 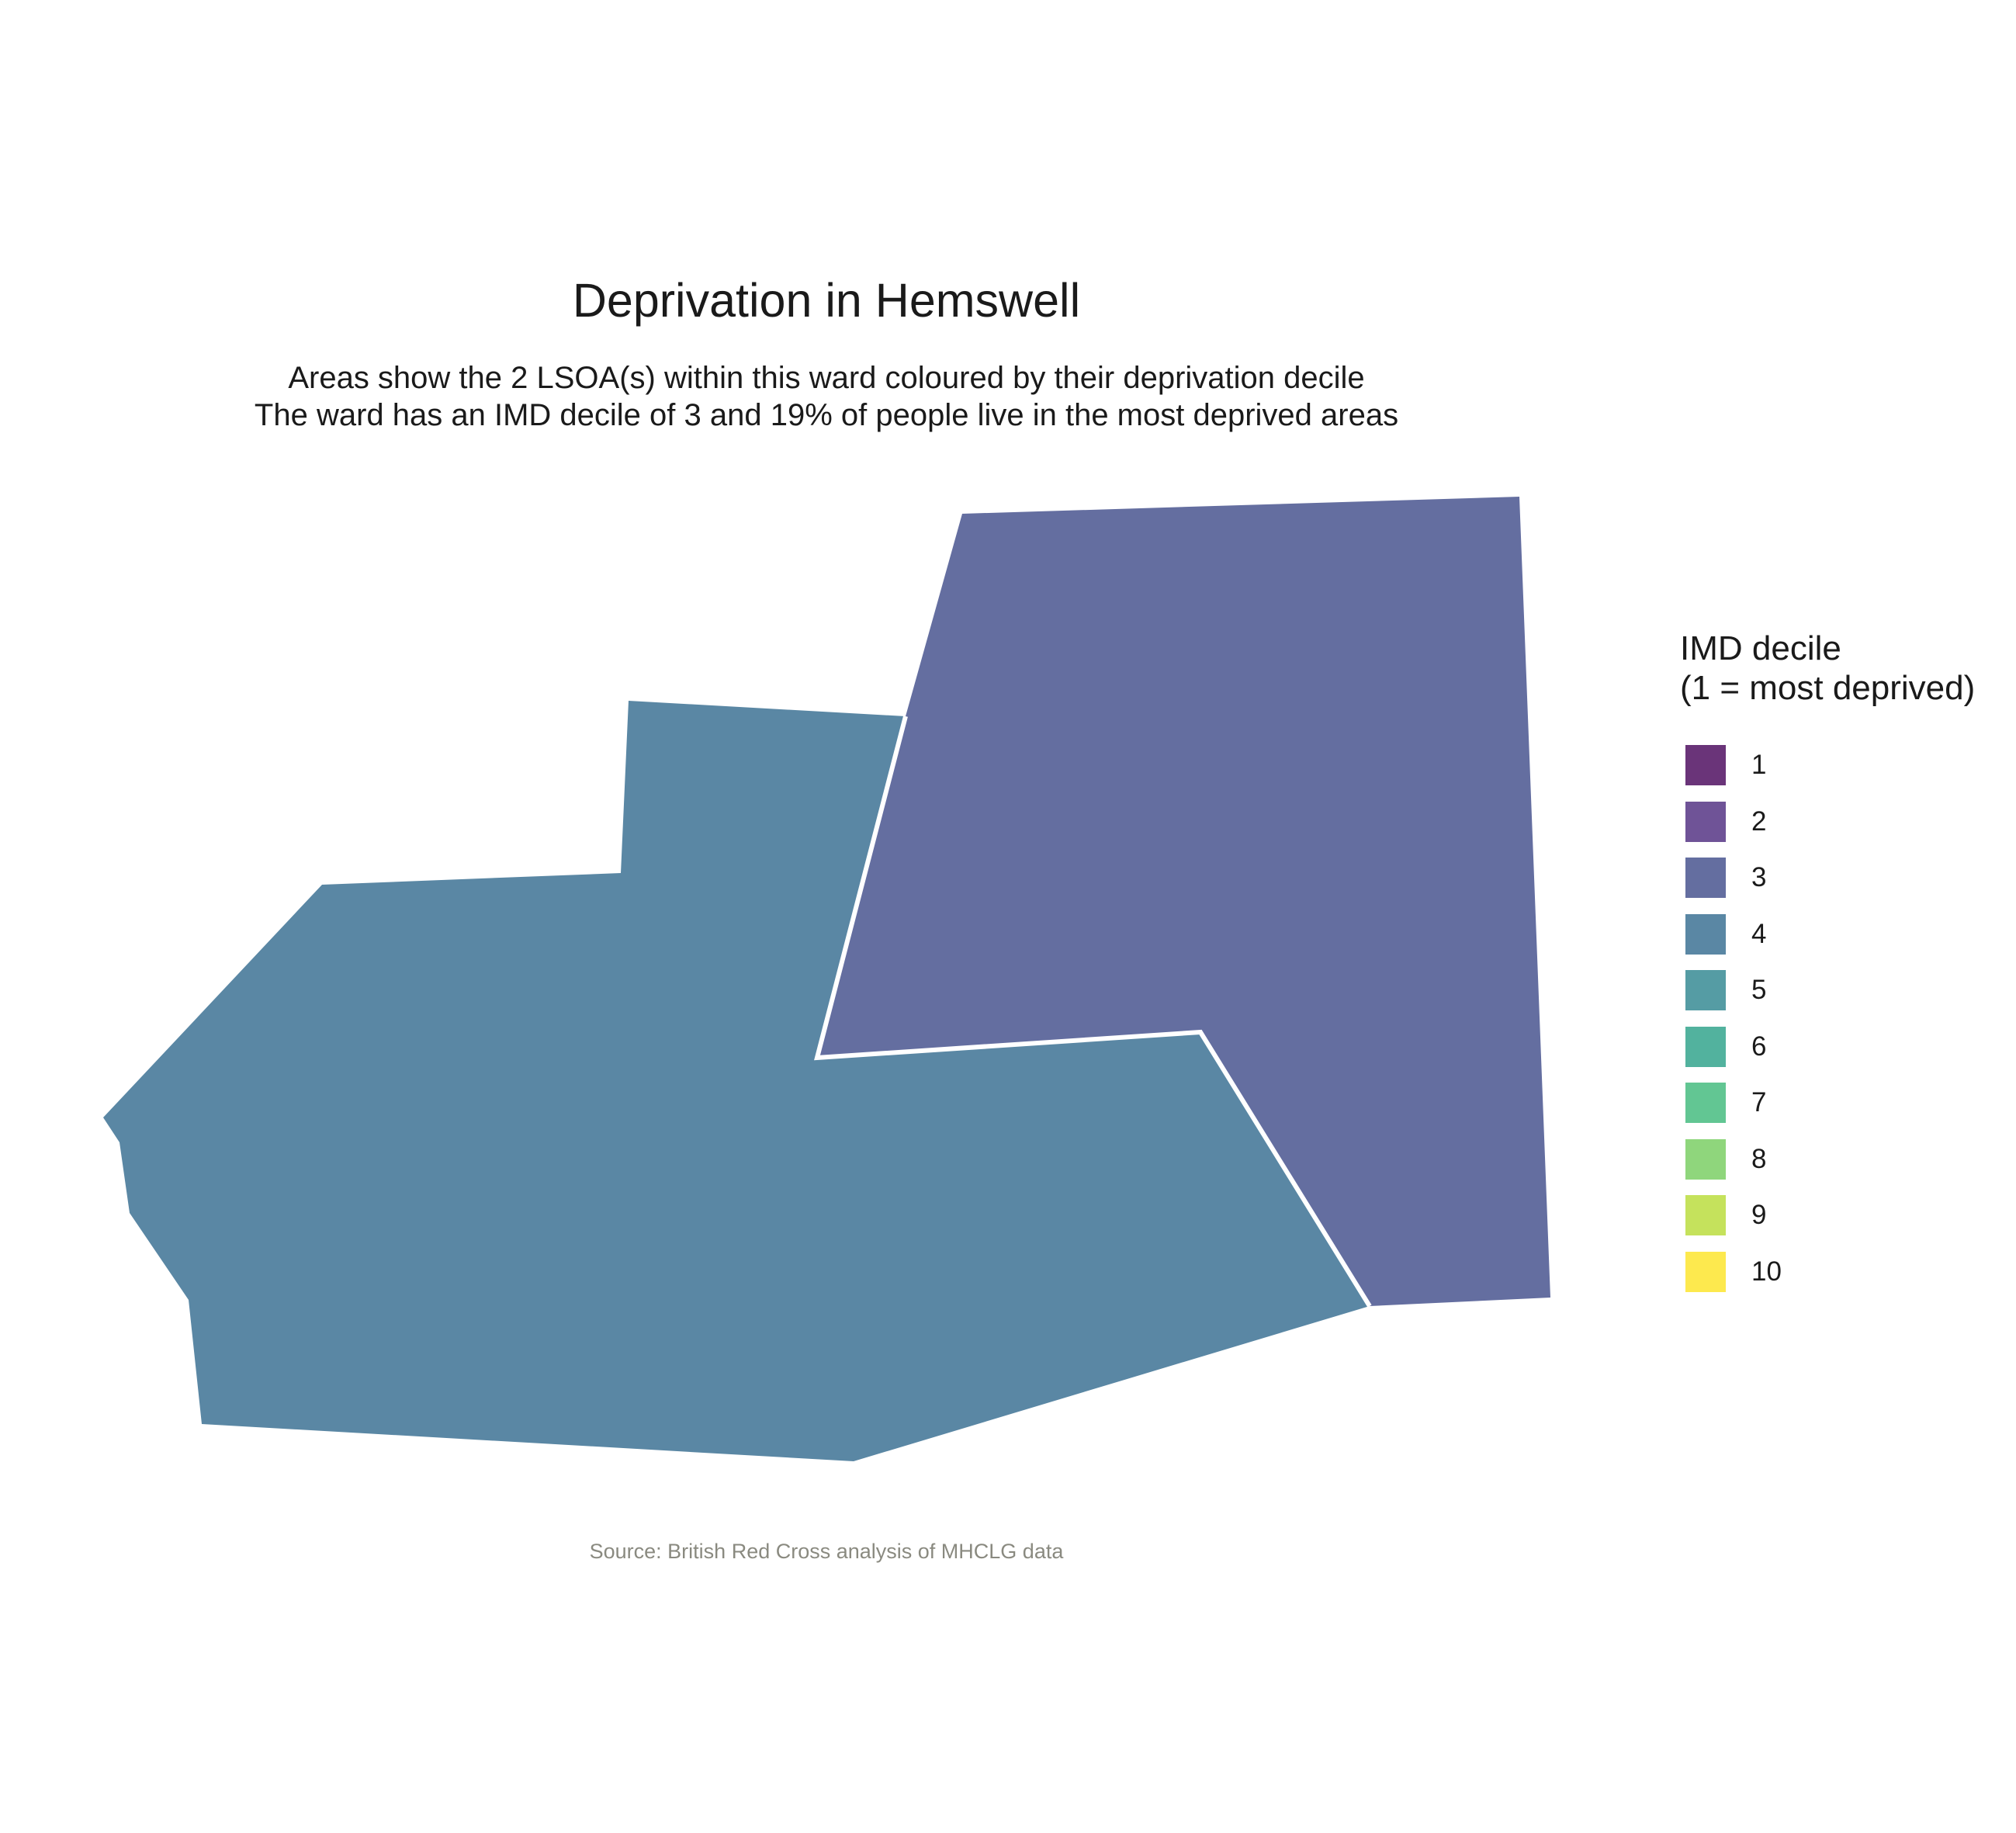 I want to click on legend-item-6: 6, so click(x=1828, y=1047).